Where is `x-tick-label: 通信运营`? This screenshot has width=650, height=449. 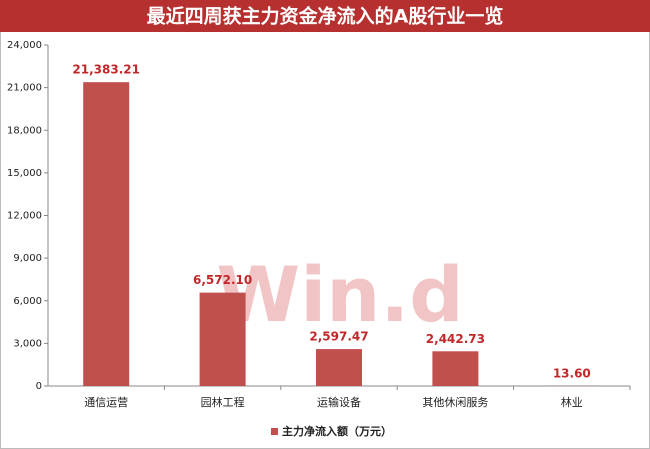
x-tick-label: 通信运营 is located at coordinates (106, 402).